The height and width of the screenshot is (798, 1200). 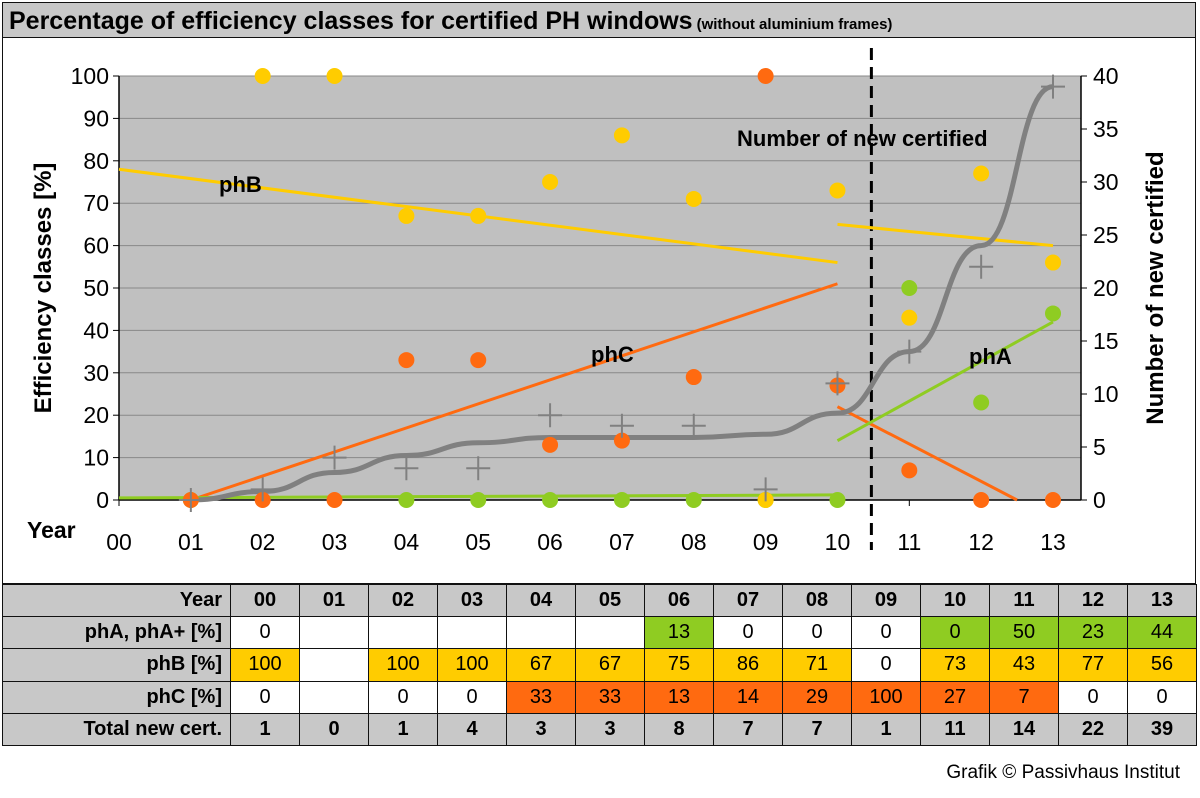 What do you see at coordinates (955, 729) in the screenshot?
I see `table-cell: 11` at bounding box center [955, 729].